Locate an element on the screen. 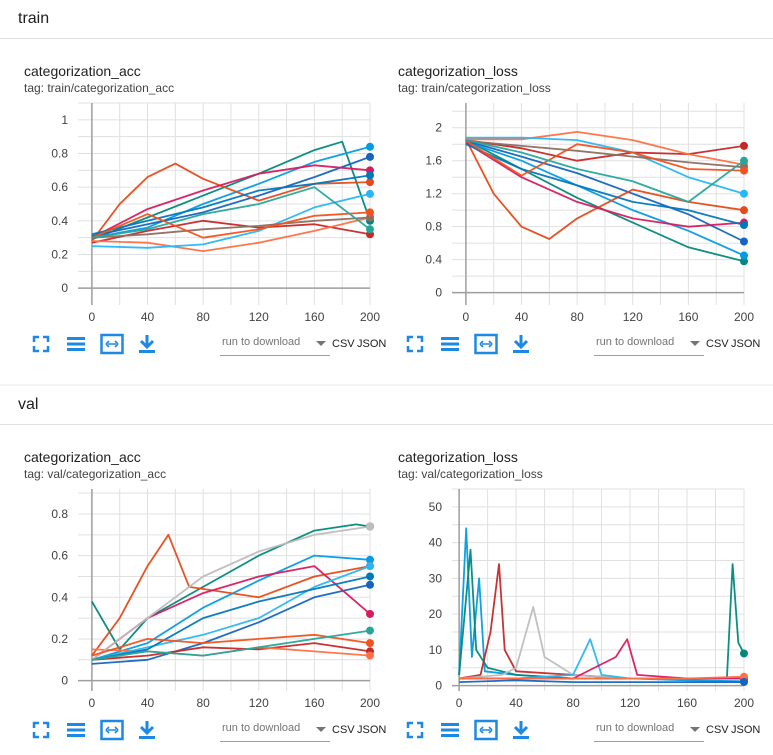 Image resolution: width=773 pixels, height=755 pixels. section-header-train: train is located at coordinates (386, 19).